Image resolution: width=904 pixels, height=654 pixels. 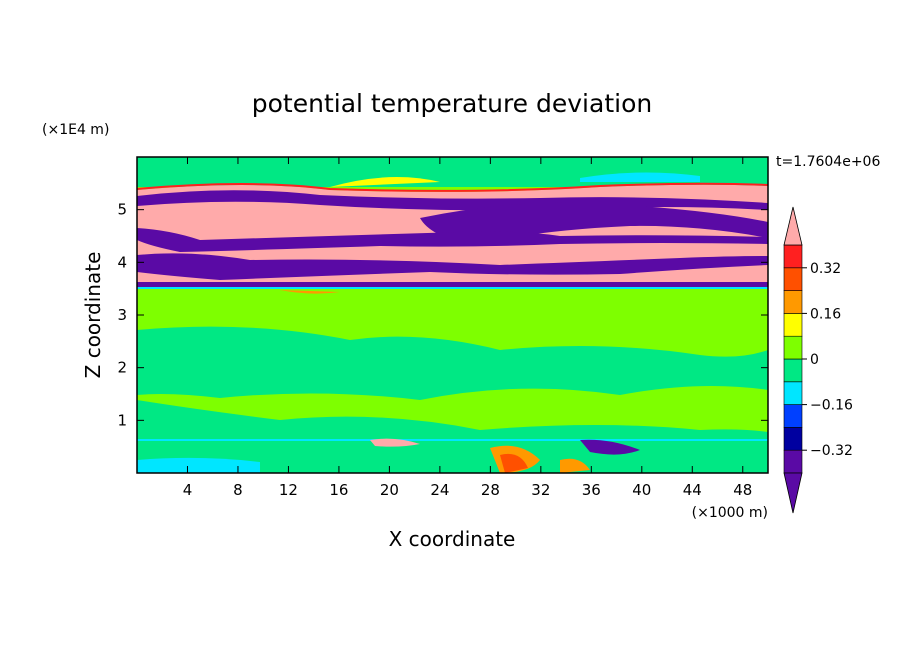 What do you see at coordinates (825, 314) in the screenshot?
I see `colorbar-tick-label: 0.16` at bounding box center [825, 314].